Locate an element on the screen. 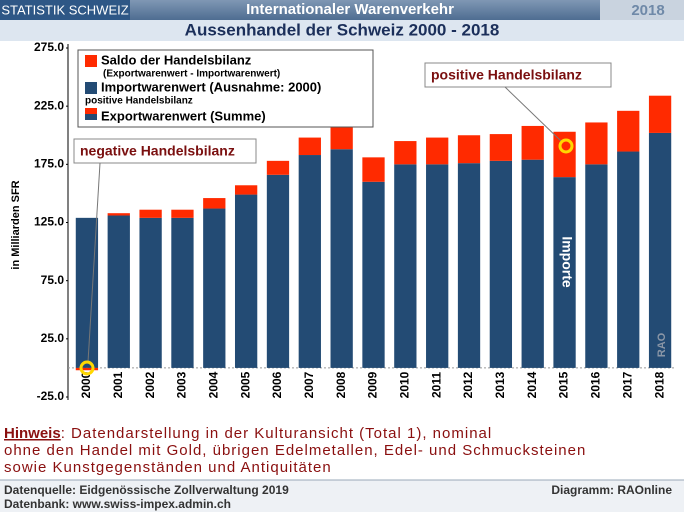  x-tick-label: 2008 is located at coordinates (341, 384).